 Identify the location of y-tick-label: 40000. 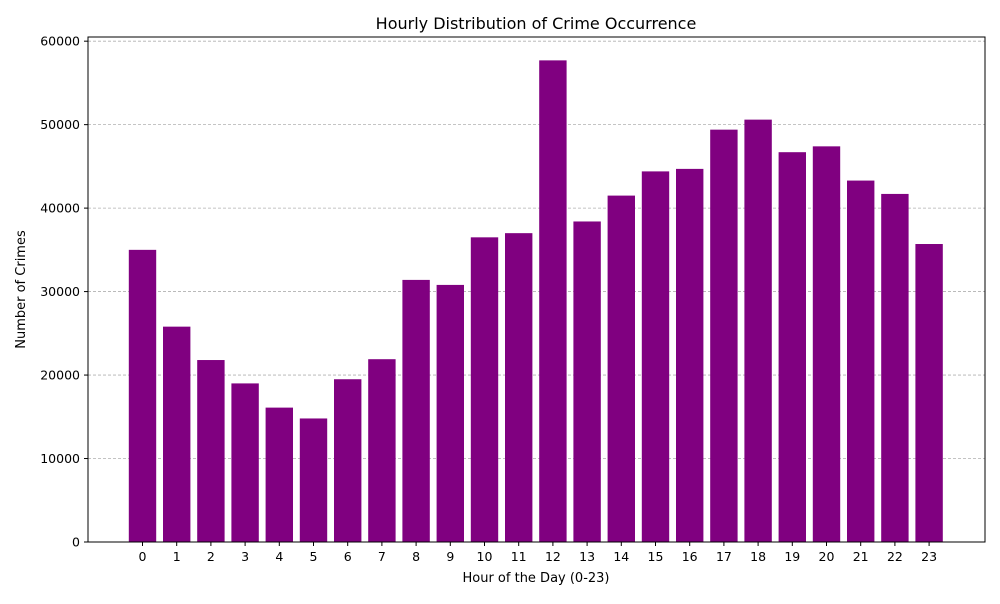
(60, 208).